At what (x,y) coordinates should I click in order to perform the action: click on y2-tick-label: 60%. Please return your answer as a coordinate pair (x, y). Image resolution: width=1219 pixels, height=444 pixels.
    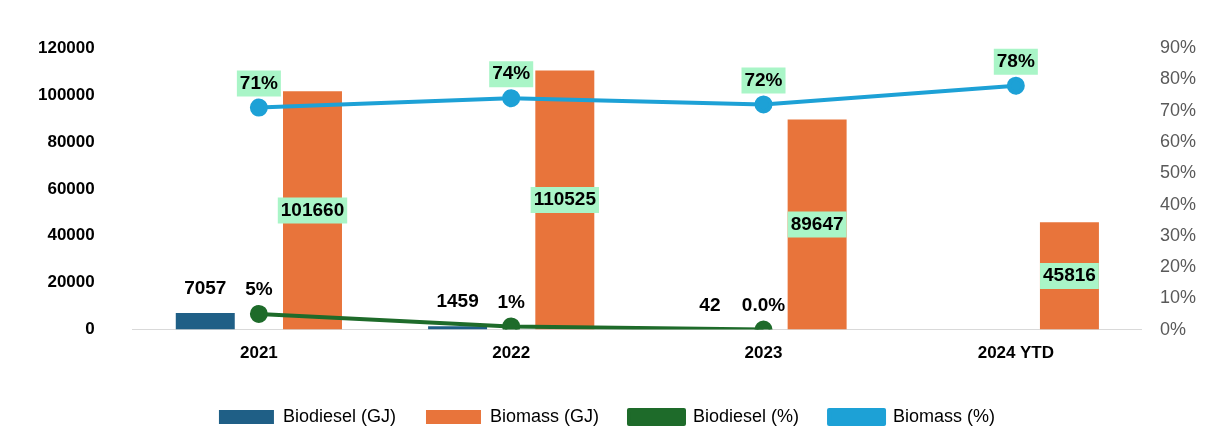
    Looking at the image, I should click on (1177, 140).